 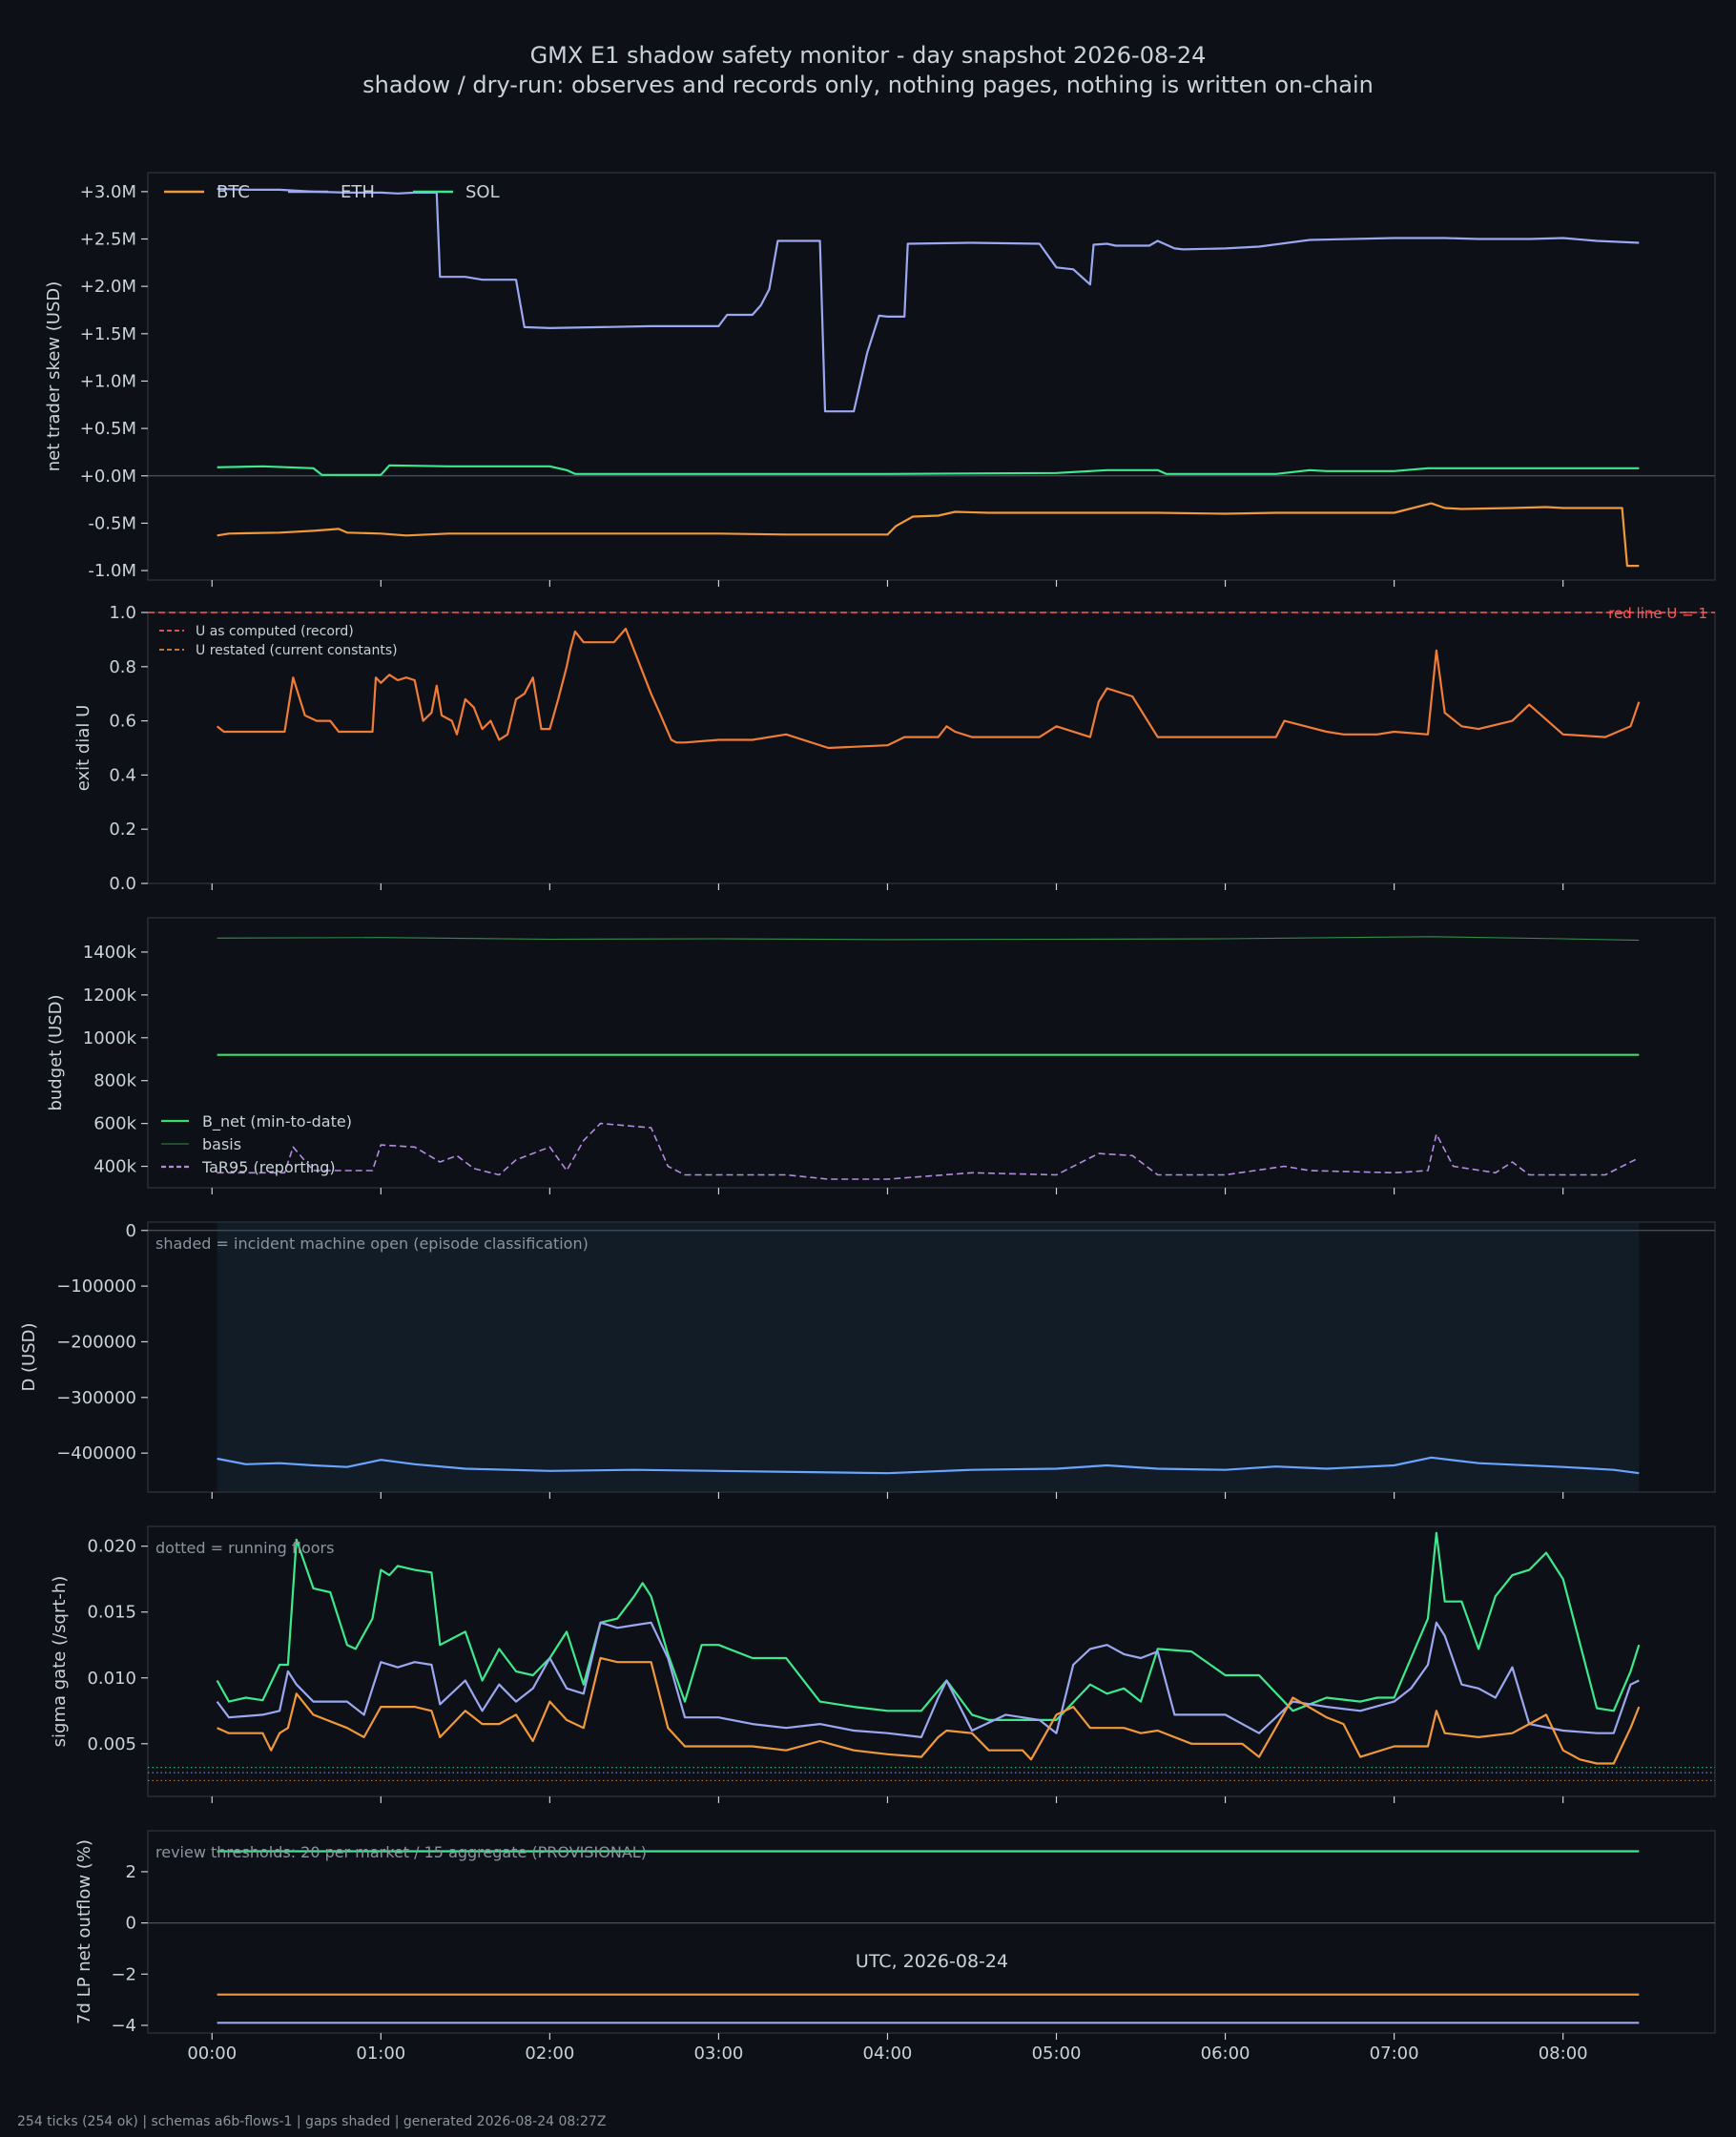 I want to click on y-tick-label: -0.5M, so click(x=112, y=523).